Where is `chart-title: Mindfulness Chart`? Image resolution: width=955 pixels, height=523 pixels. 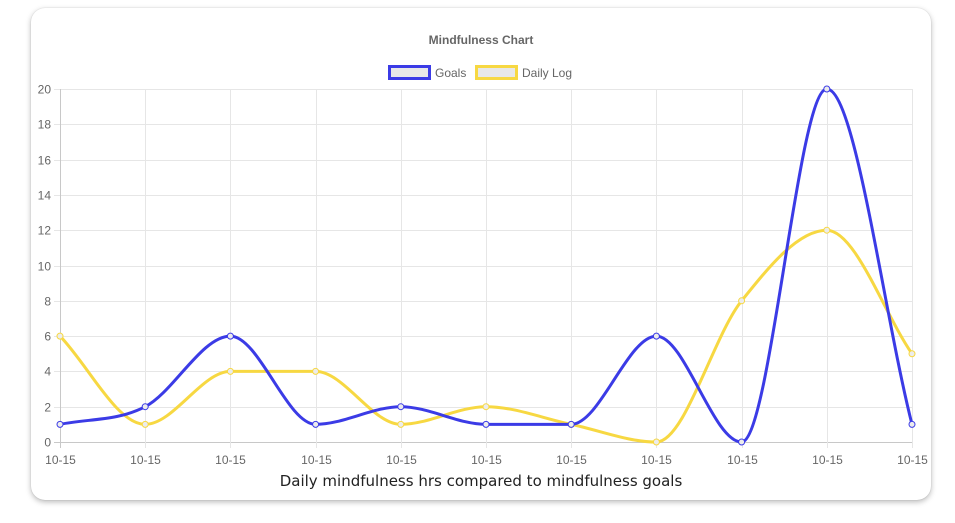 chart-title: Mindfulness Chart is located at coordinates (481, 40).